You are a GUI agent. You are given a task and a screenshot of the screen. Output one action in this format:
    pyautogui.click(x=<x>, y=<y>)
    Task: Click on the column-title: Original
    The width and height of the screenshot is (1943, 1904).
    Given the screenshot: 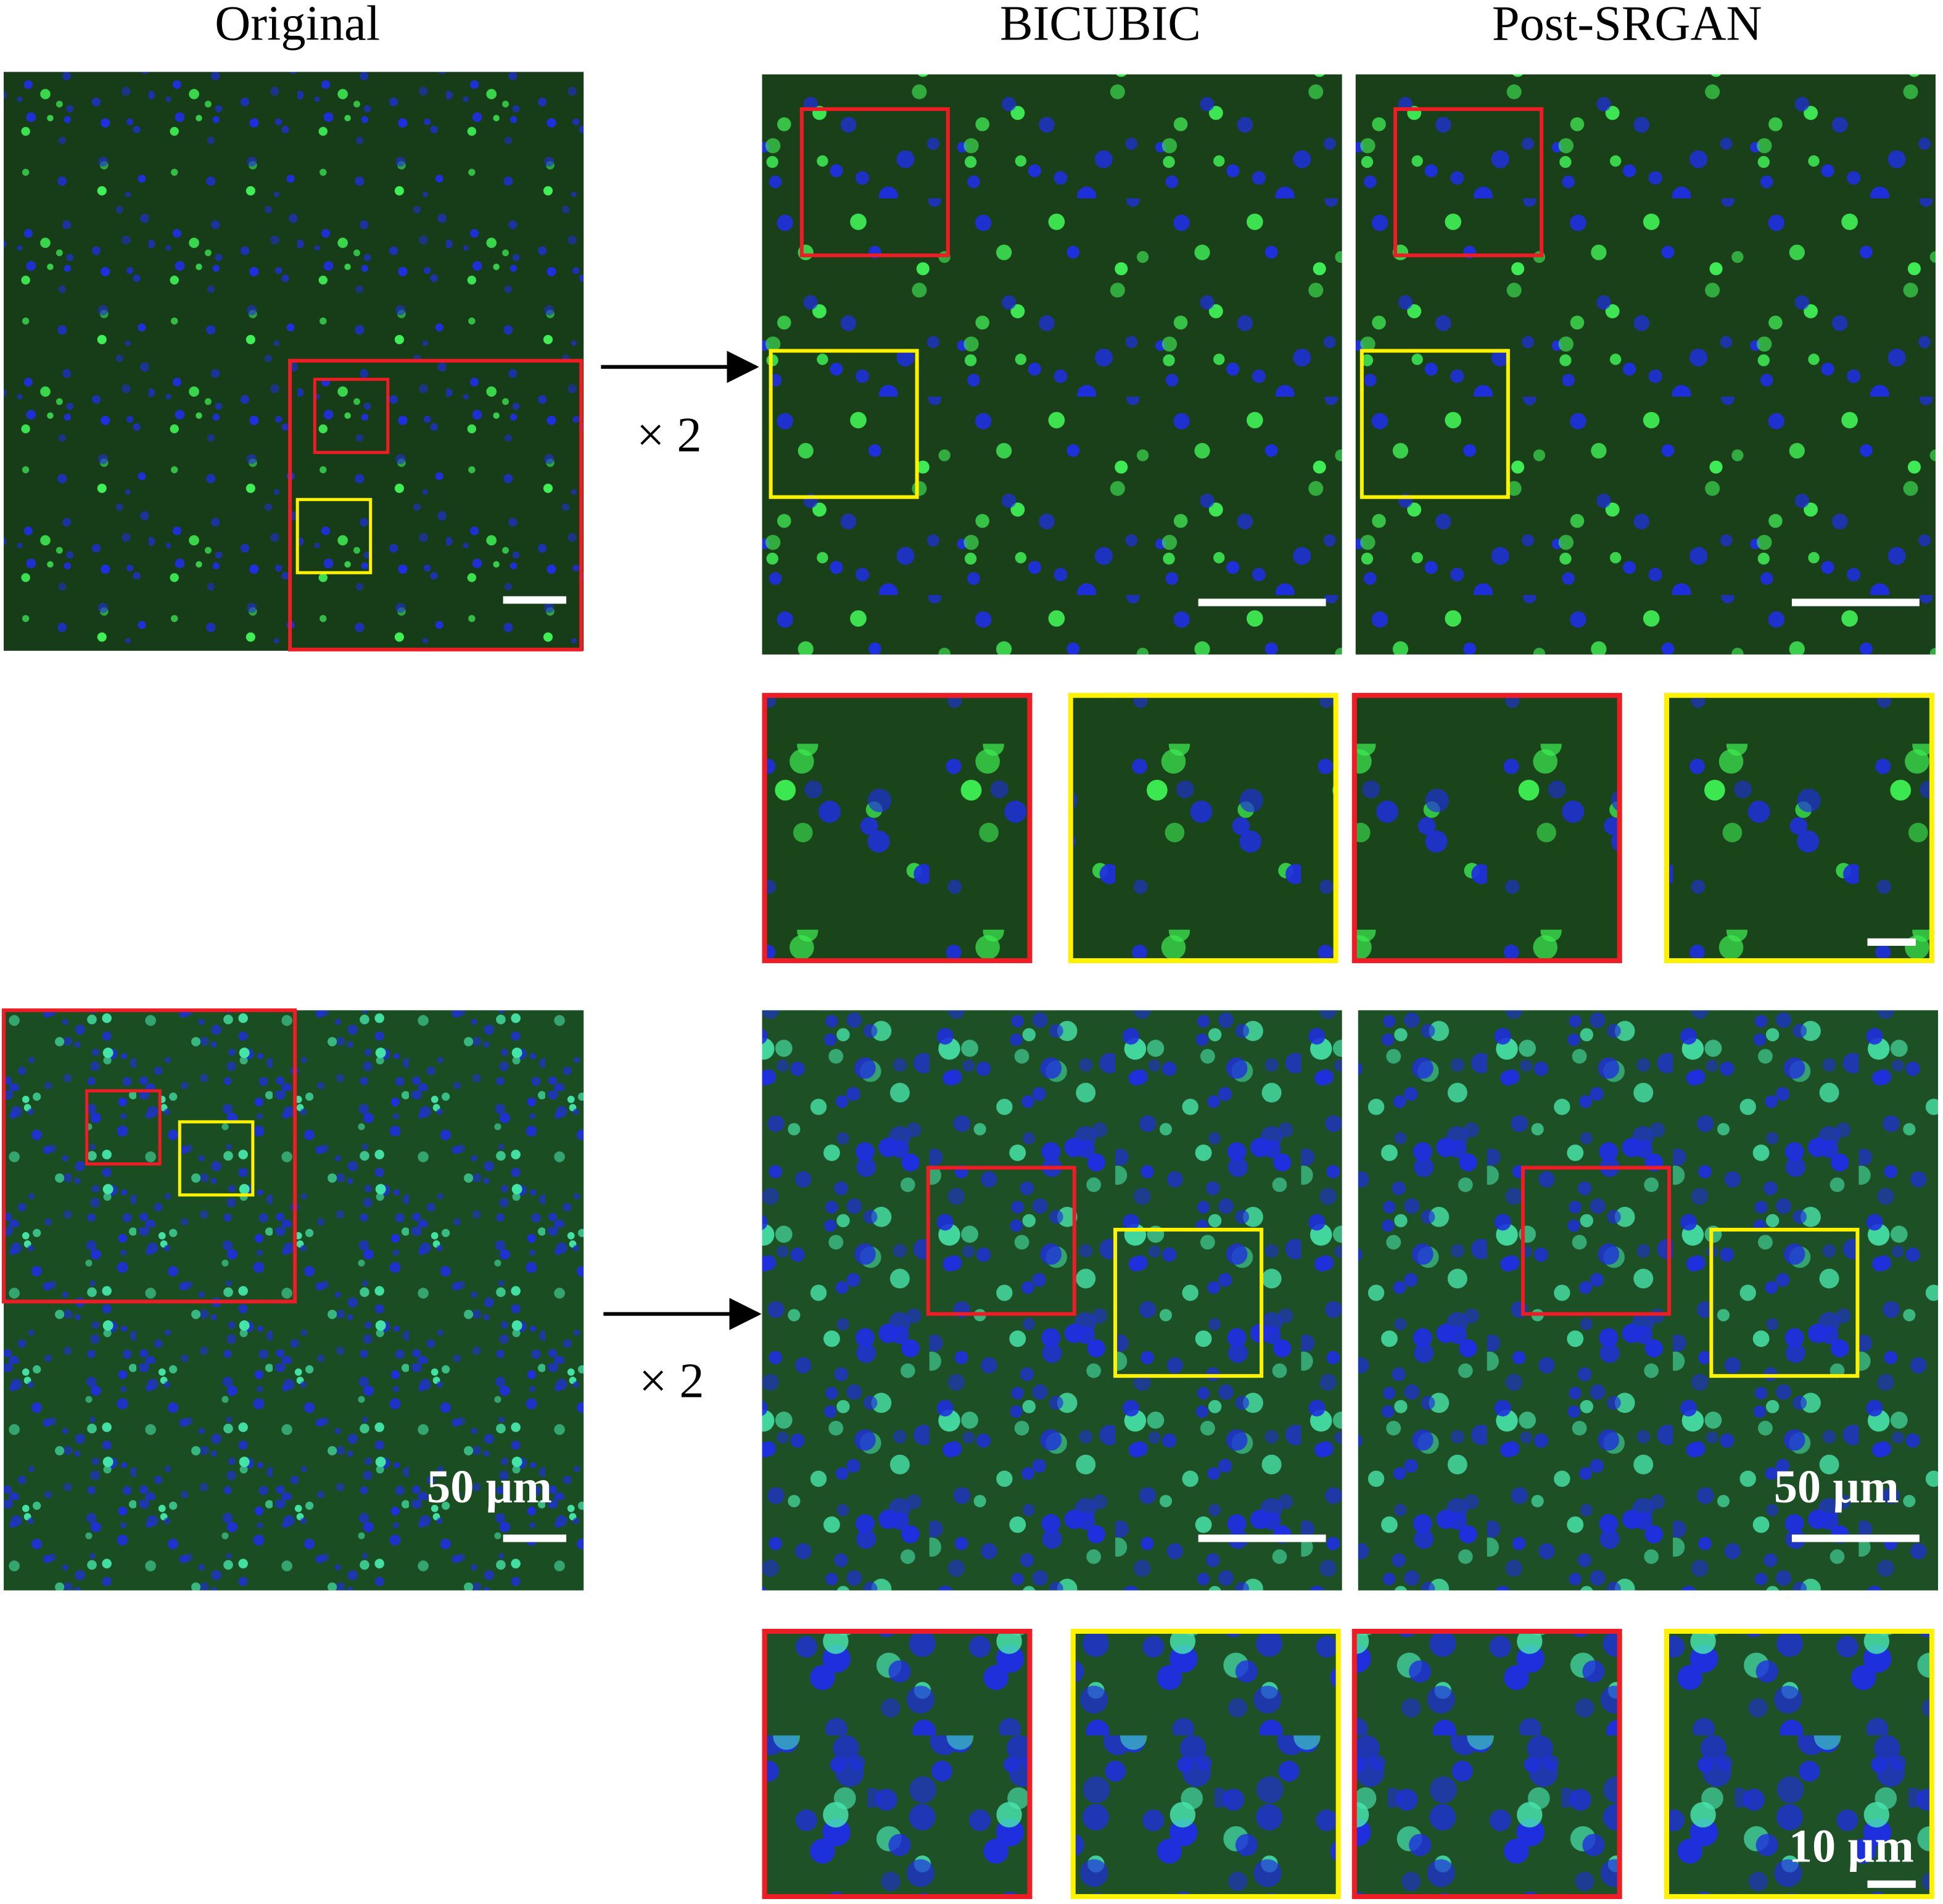 What is the action you would take?
    pyautogui.click(x=297, y=26)
    